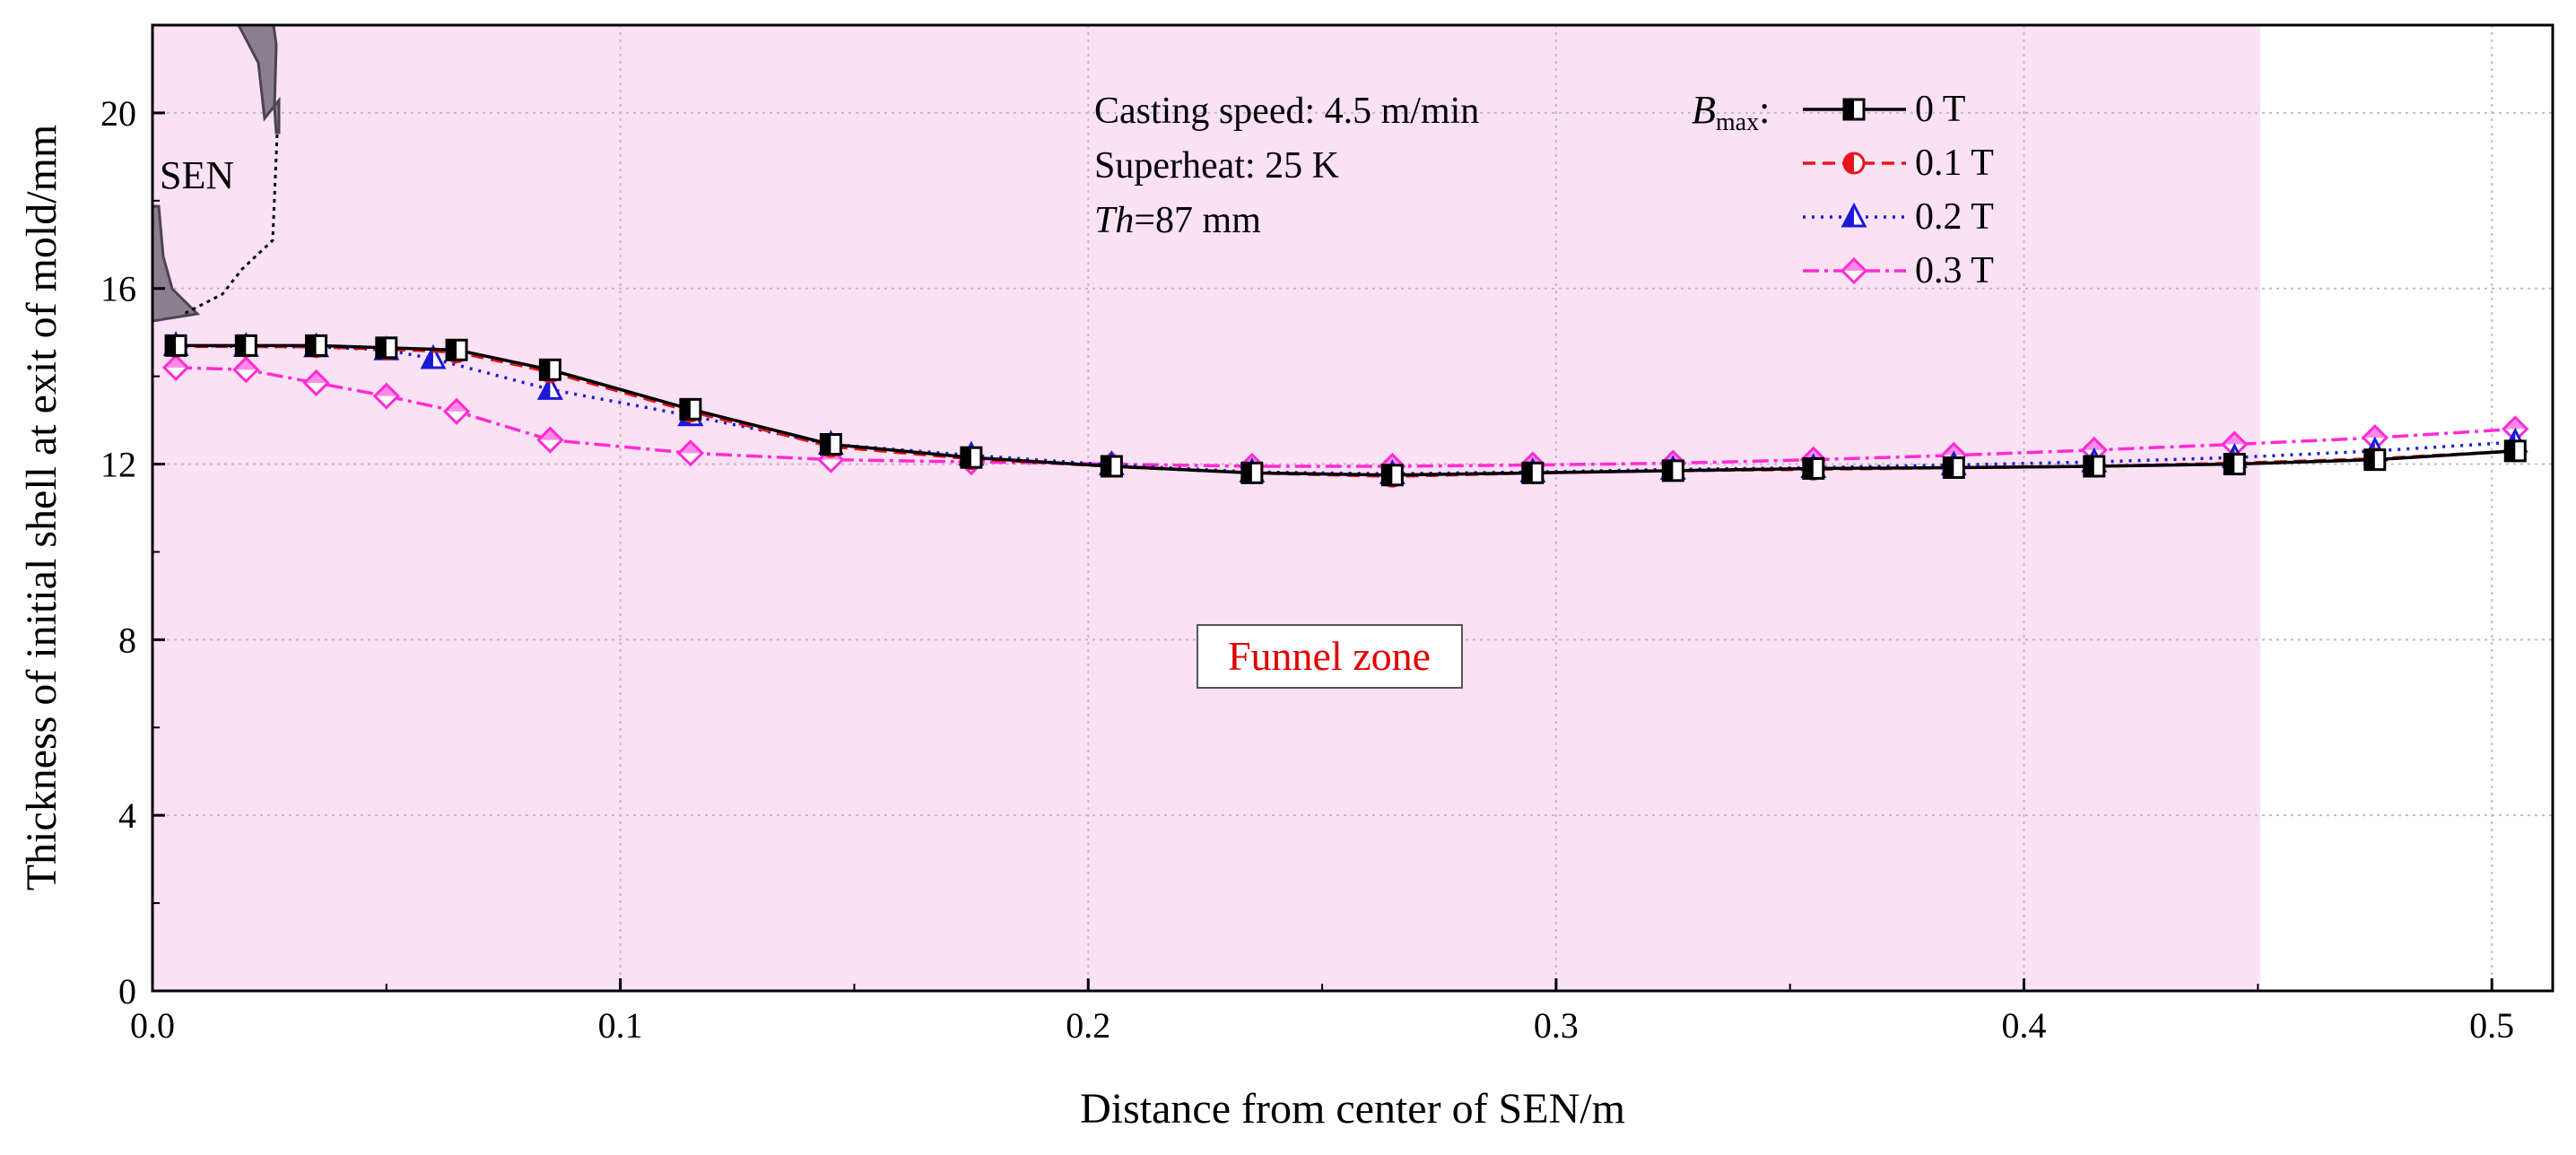 This screenshot has height=1155, width=2576. What do you see at coordinates (152, 1026) in the screenshot?
I see `x-tick-label: 0.0` at bounding box center [152, 1026].